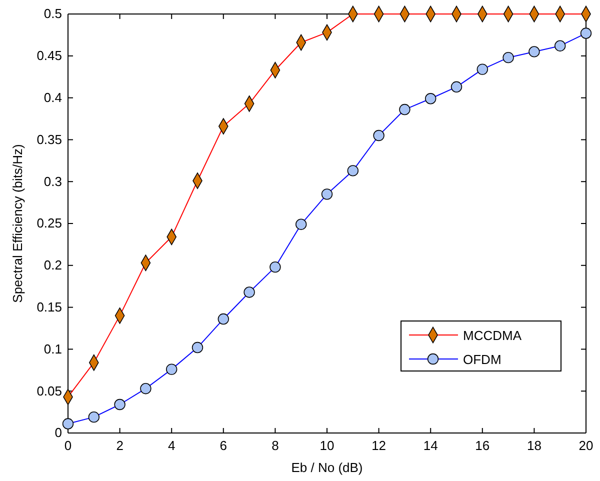  Describe the element at coordinates (327, 446) in the screenshot. I see `x-tick-label: 10` at that location.